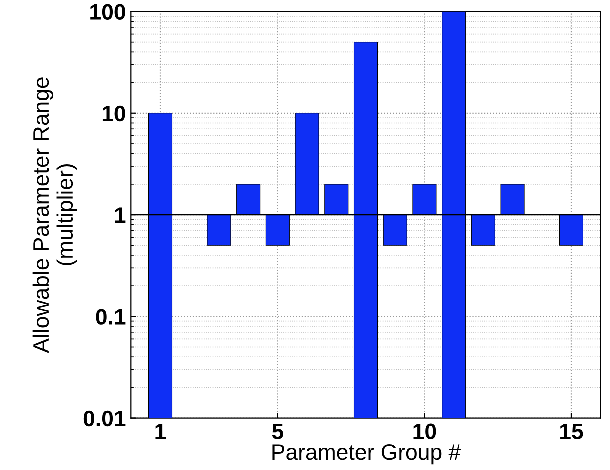 The height and width of the screenshot is (470, 610). What do you see at coordinates (572, 432) in the screenshot?
I see `x-tick-label: 15` at bounding box center [572, 432].